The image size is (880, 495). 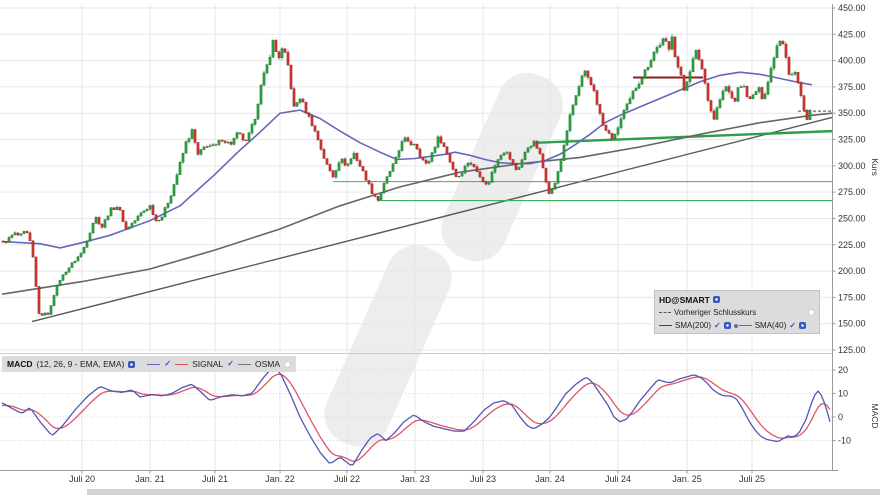 I want to click on signal-checkbox: ✓, so click(x=230, y=363).